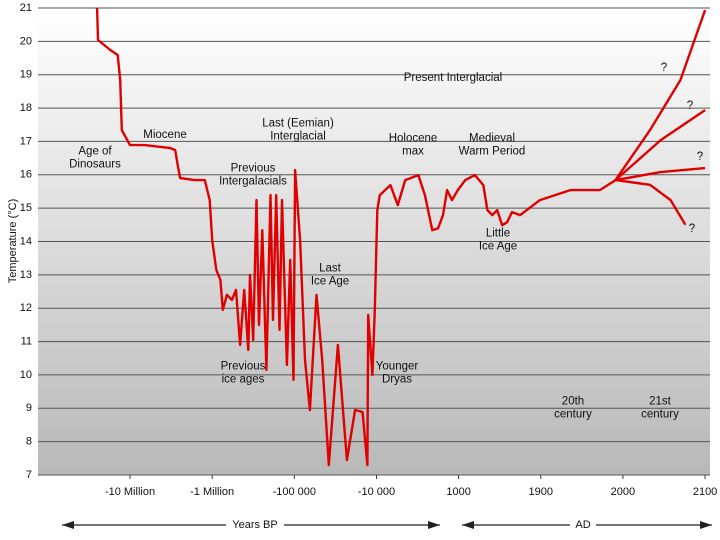 This screenshot has height=540, width=720. What do you see at coordinates (29, 408) in the screenshot?
I see `y-tick-label: 9` at bounding box center [29, 408].